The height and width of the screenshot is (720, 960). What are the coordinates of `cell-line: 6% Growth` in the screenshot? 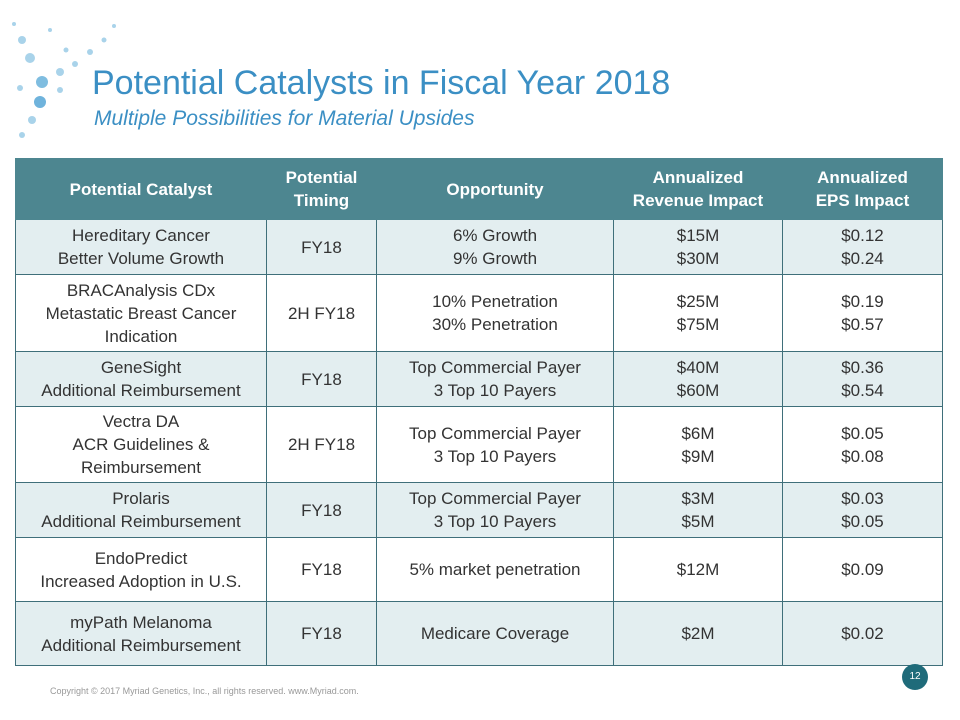 It's located at (495, 235).